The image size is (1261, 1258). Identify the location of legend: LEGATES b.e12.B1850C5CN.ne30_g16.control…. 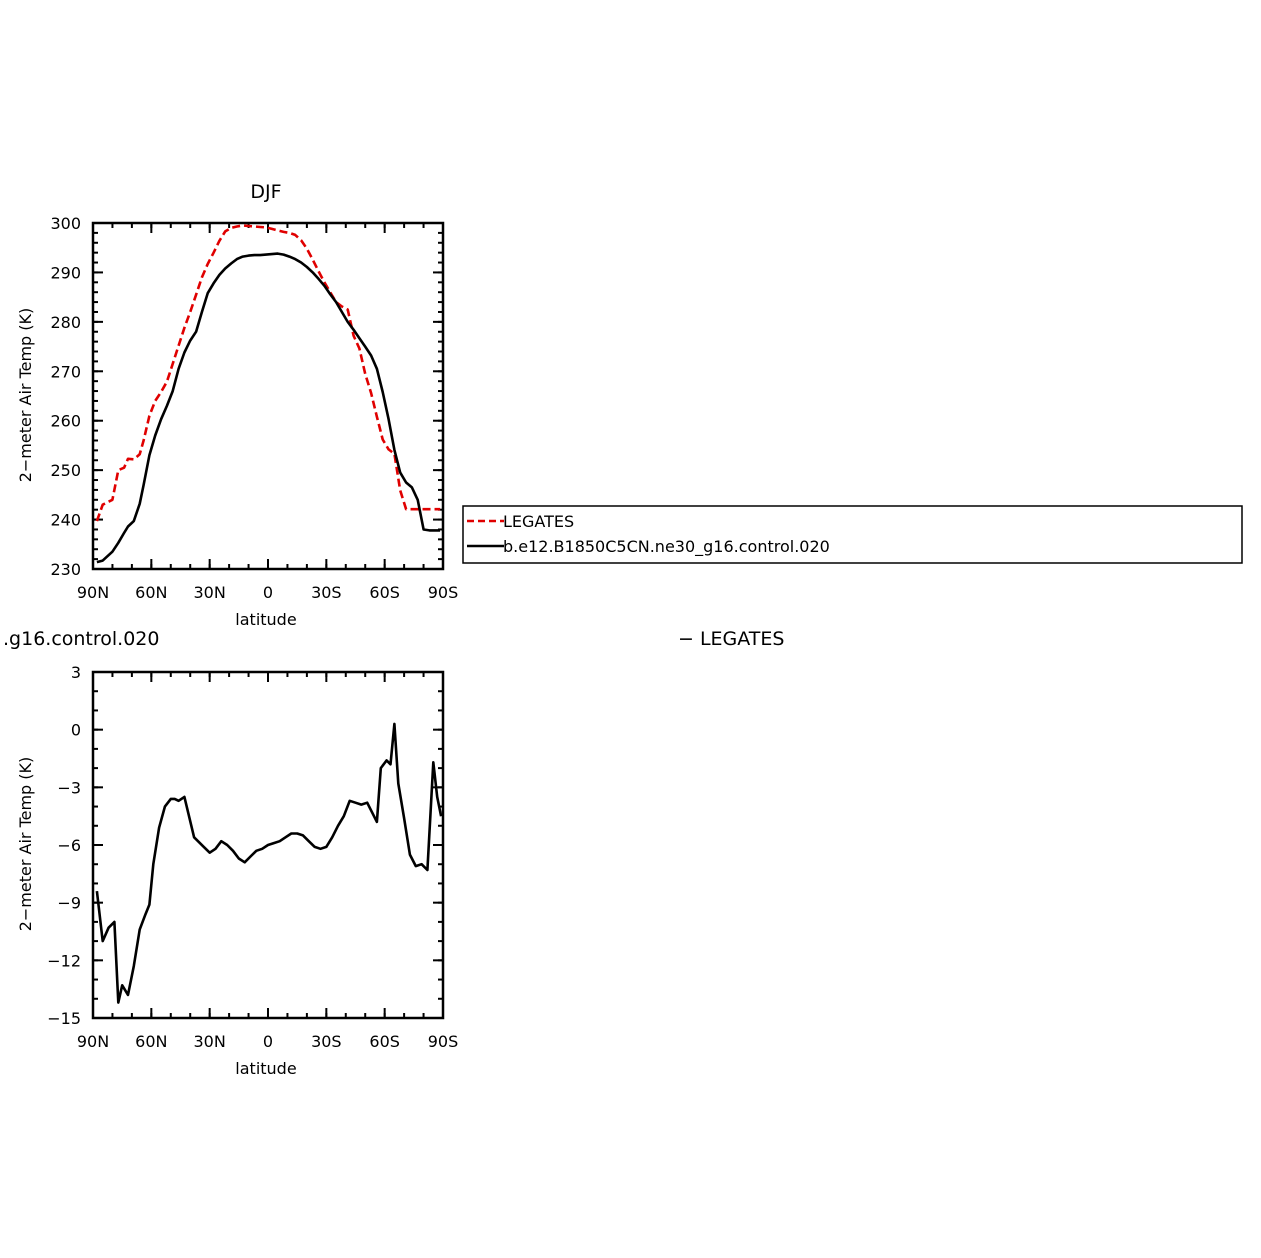
(852, 534).